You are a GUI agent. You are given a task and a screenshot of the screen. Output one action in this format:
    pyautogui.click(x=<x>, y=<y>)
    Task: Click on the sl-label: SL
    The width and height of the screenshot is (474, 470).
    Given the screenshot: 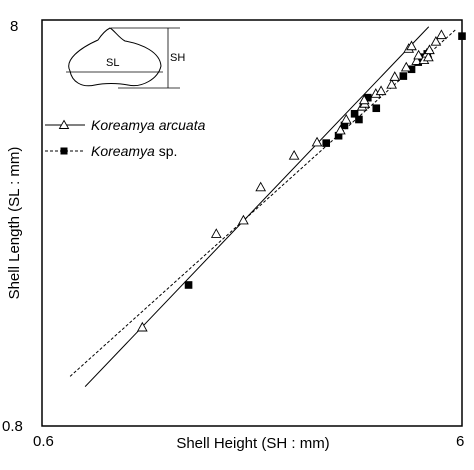 What is the action you would take?
    pyautogui.click(x=112, y=63)
    